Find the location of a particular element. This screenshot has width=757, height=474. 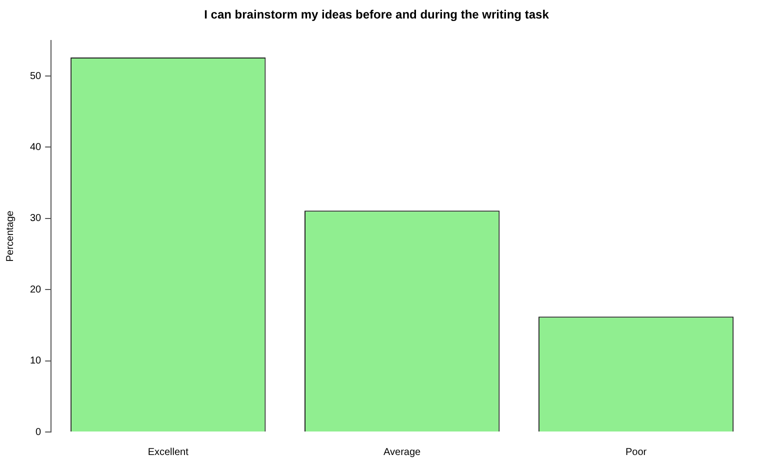

chart-title: I can brainstorm my ideas before and during the writing task is located at coordinates (377, 15).